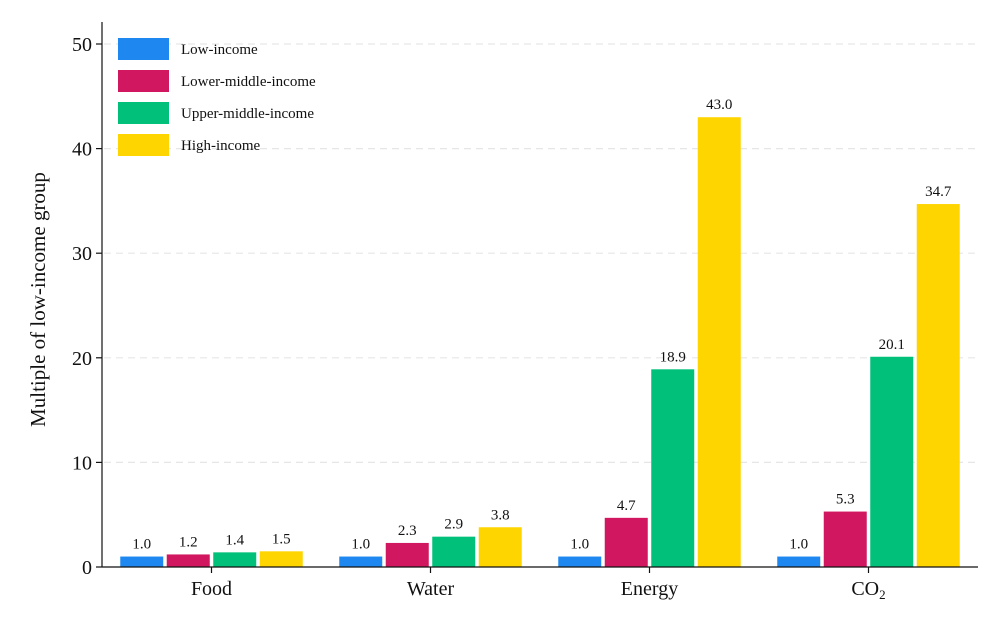 Image resolution: width=1000 pixels, height=631 pixels. Describe the element at coordinates (38, 299) in the screenshot. I see `y-axis-title: Multiple of low-income group` at that location.